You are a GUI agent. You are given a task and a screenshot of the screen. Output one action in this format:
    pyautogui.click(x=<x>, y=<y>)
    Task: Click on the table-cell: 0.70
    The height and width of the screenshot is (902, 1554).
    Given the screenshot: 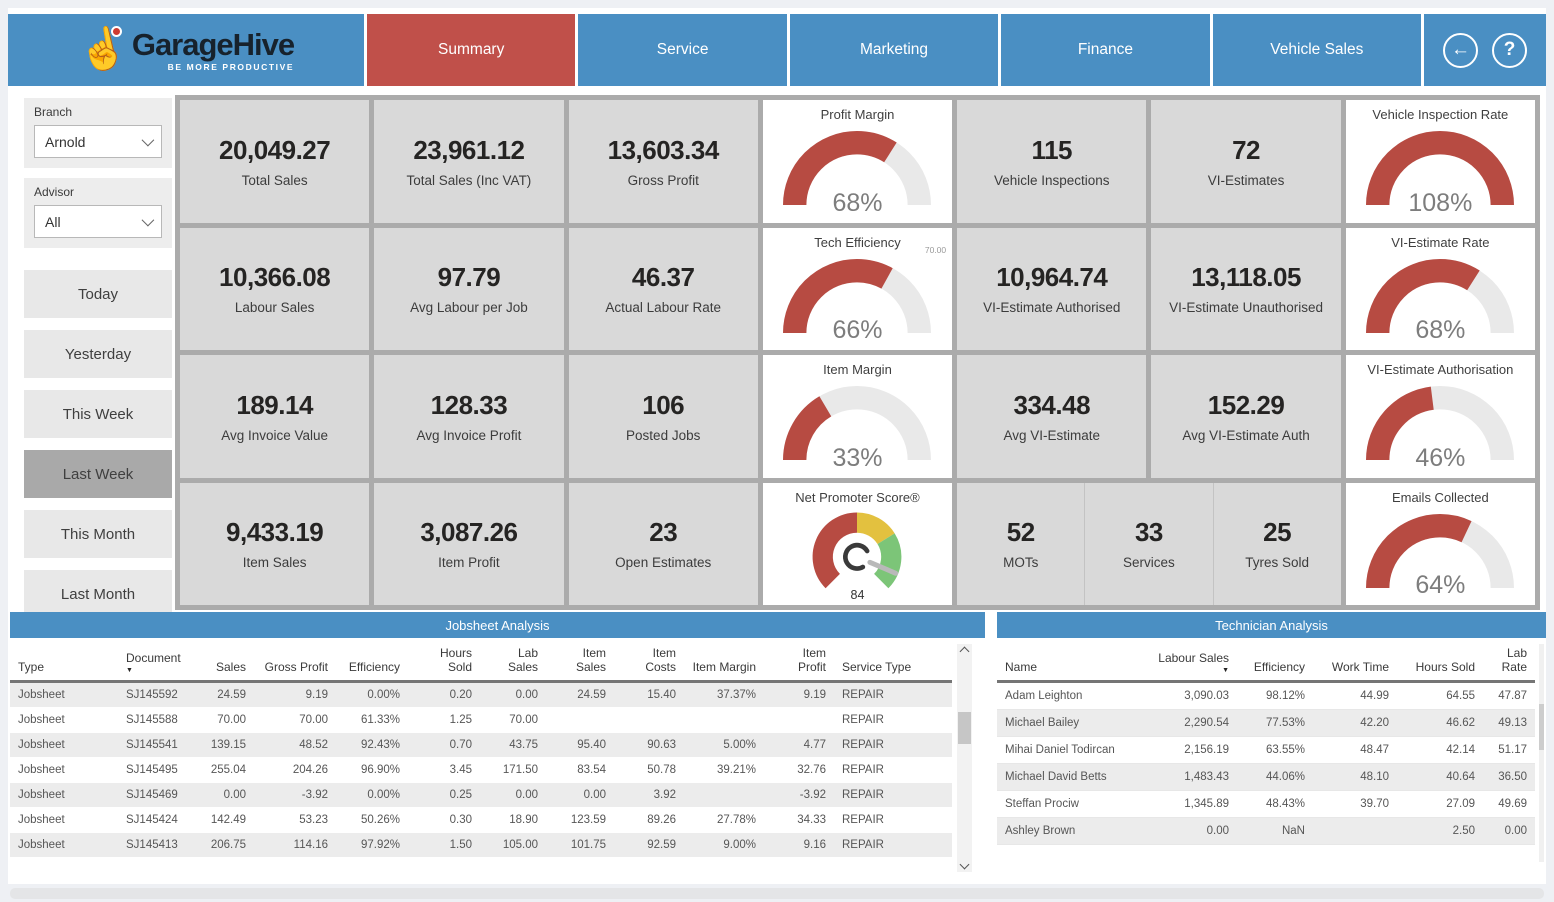 What is the action you would take?
    pyautogui.click(x=460, y=745)
    